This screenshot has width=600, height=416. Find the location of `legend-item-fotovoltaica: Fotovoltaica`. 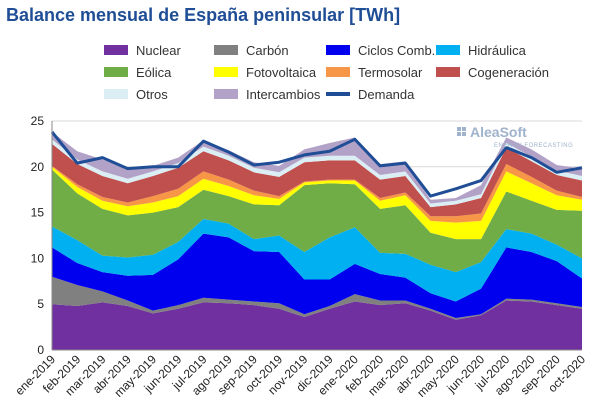

legend-item-fotovoltaica: Fotovoltaica is located at coordinates (265, 72).